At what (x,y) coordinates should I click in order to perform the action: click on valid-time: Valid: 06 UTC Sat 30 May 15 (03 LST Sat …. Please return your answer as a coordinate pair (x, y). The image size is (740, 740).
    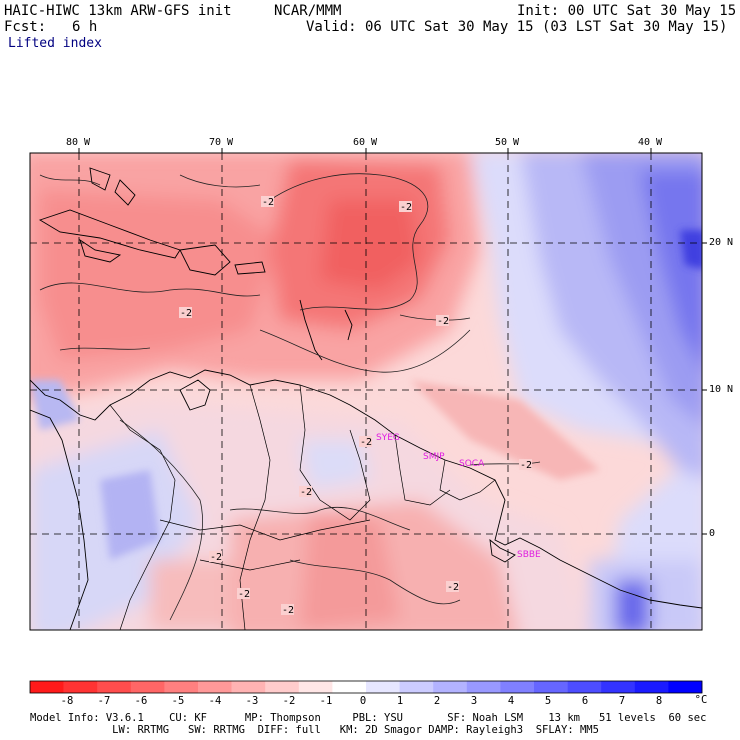
    Looking at the image, I should click on (517, 27).